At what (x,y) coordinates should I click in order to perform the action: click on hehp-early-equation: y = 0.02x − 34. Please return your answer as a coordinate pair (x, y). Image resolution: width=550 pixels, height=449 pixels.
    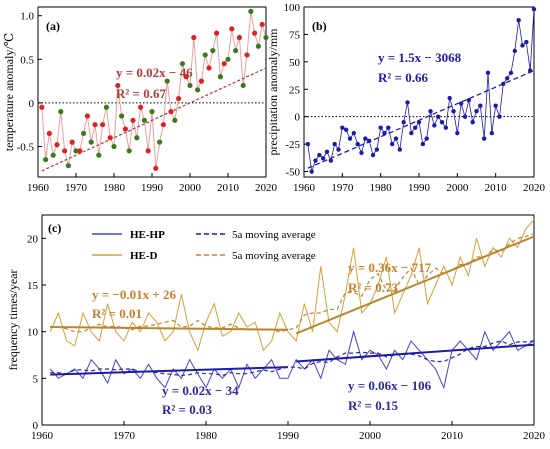
    Looking at the image, I should click on (200, 390).